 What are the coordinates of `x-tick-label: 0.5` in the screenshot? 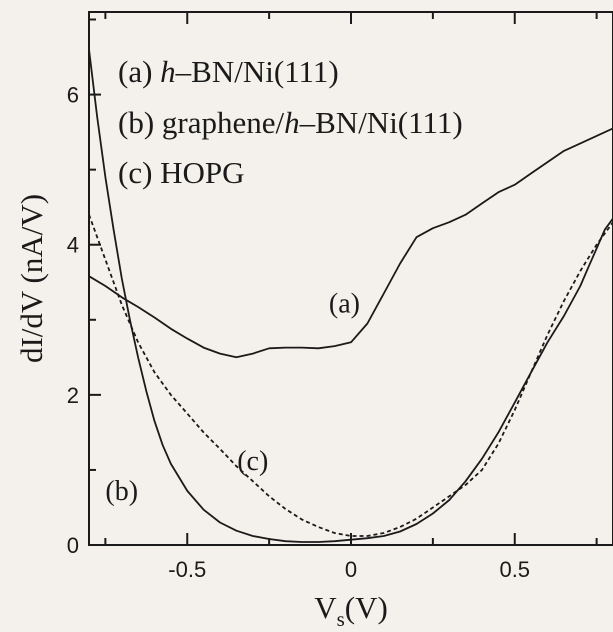 It's located at (514, 569).